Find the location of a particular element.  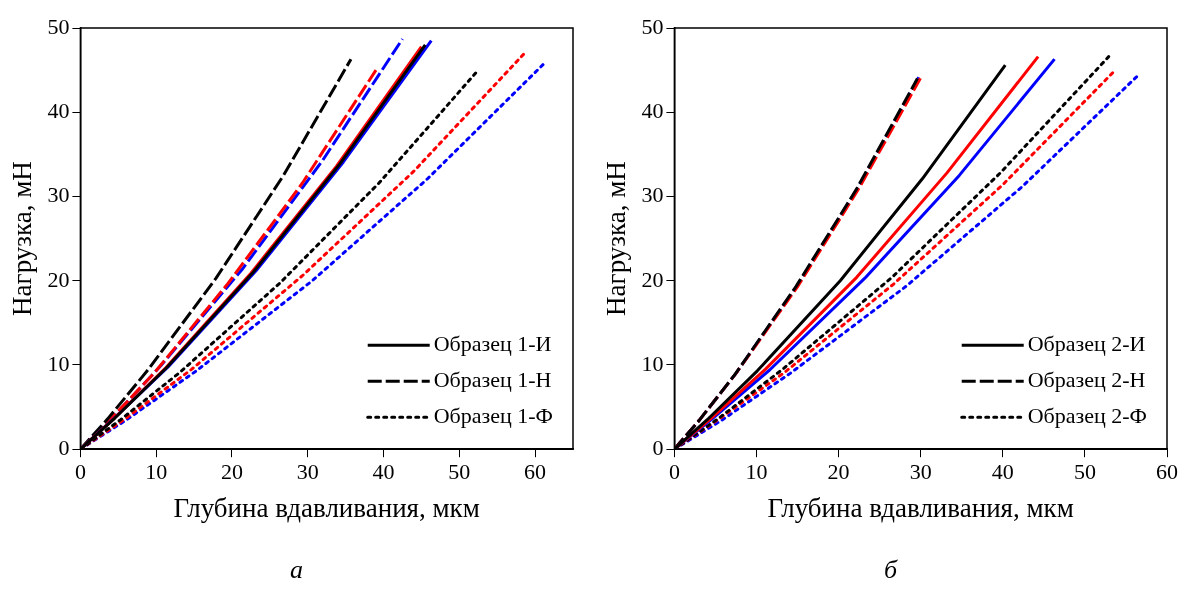

legend-label: Образец 1-Н is located at coordinates (492, 379).